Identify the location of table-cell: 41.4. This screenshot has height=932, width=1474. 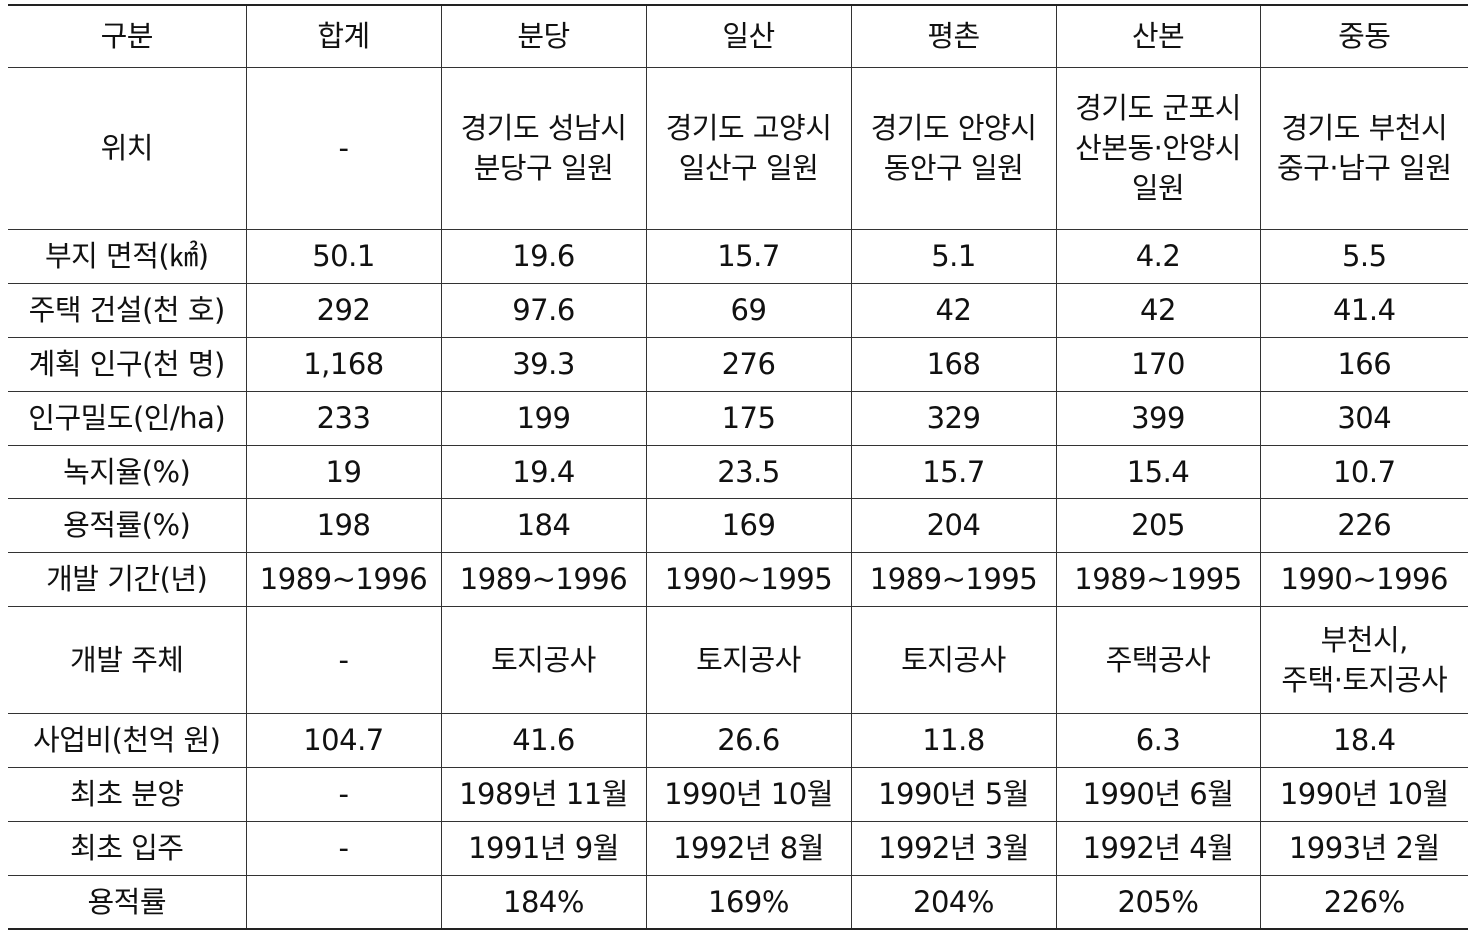
(1363, 310).